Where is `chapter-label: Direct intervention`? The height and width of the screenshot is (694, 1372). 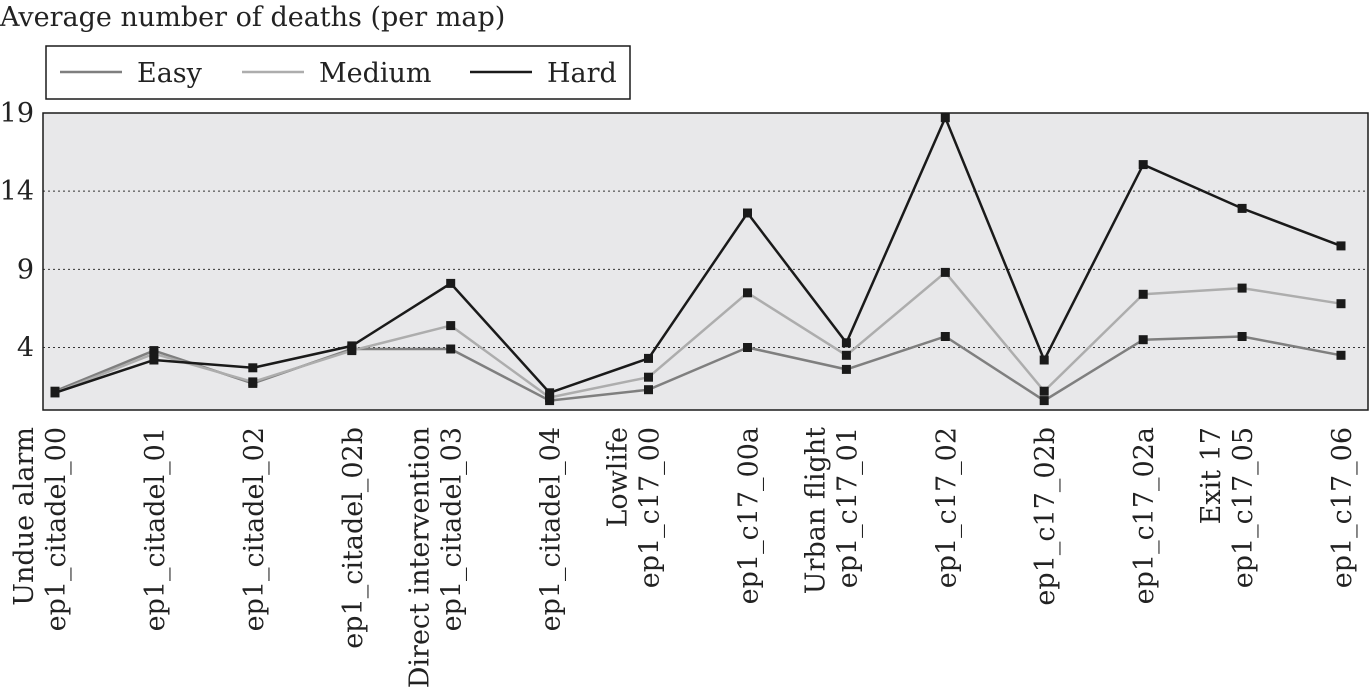
chapter-label: Direct intervention is located at coordinates (420, 557).